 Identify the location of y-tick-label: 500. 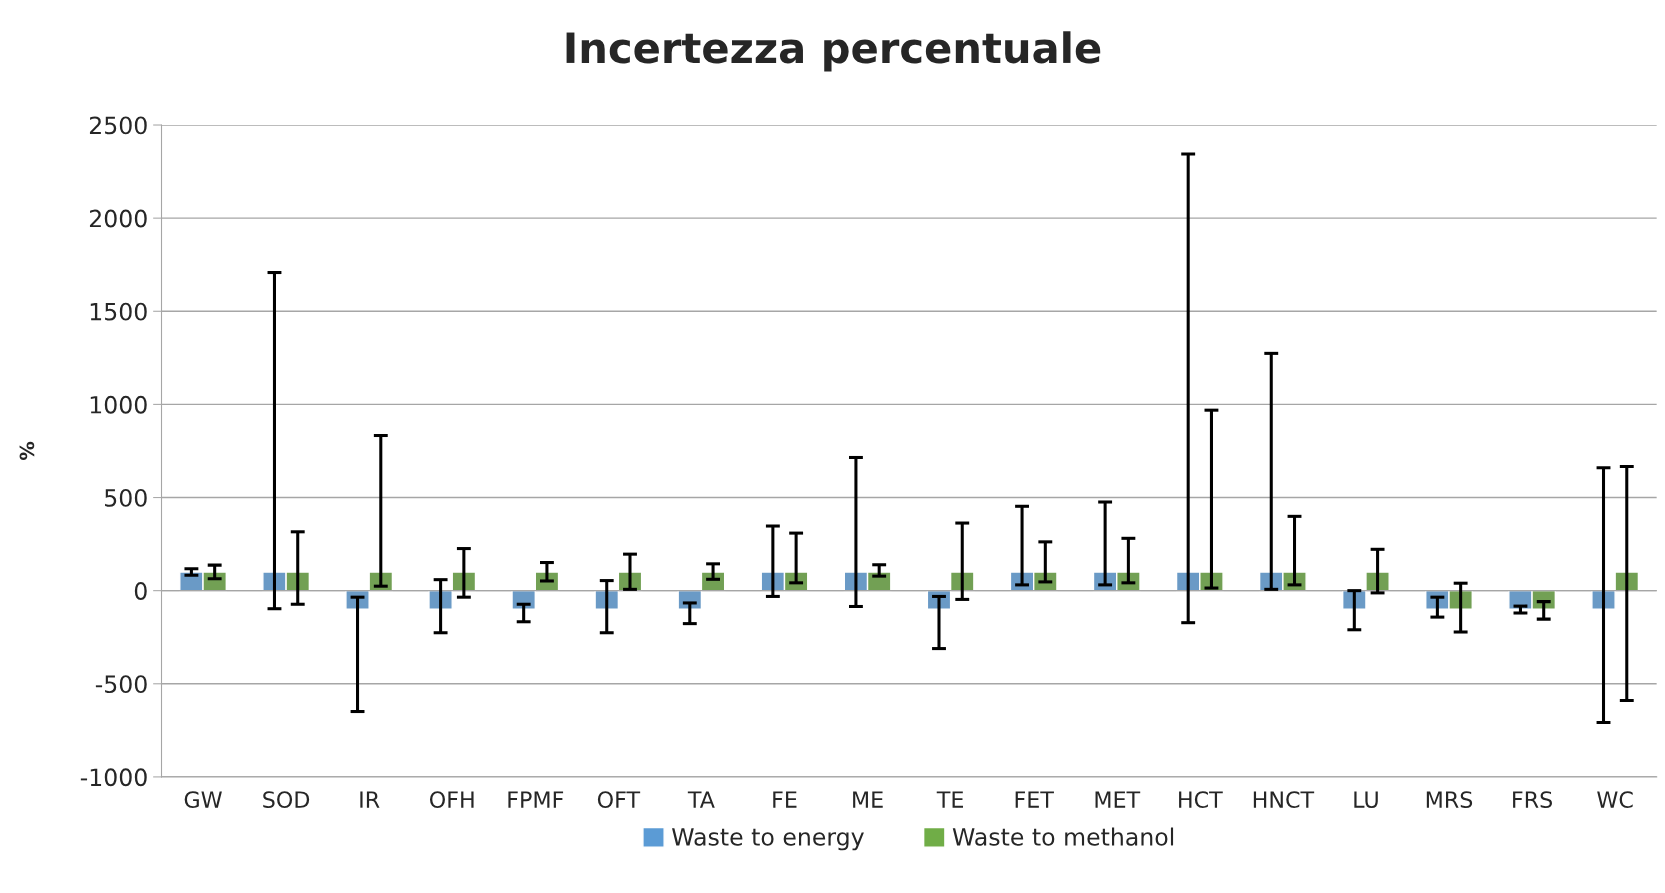
(126, 497).